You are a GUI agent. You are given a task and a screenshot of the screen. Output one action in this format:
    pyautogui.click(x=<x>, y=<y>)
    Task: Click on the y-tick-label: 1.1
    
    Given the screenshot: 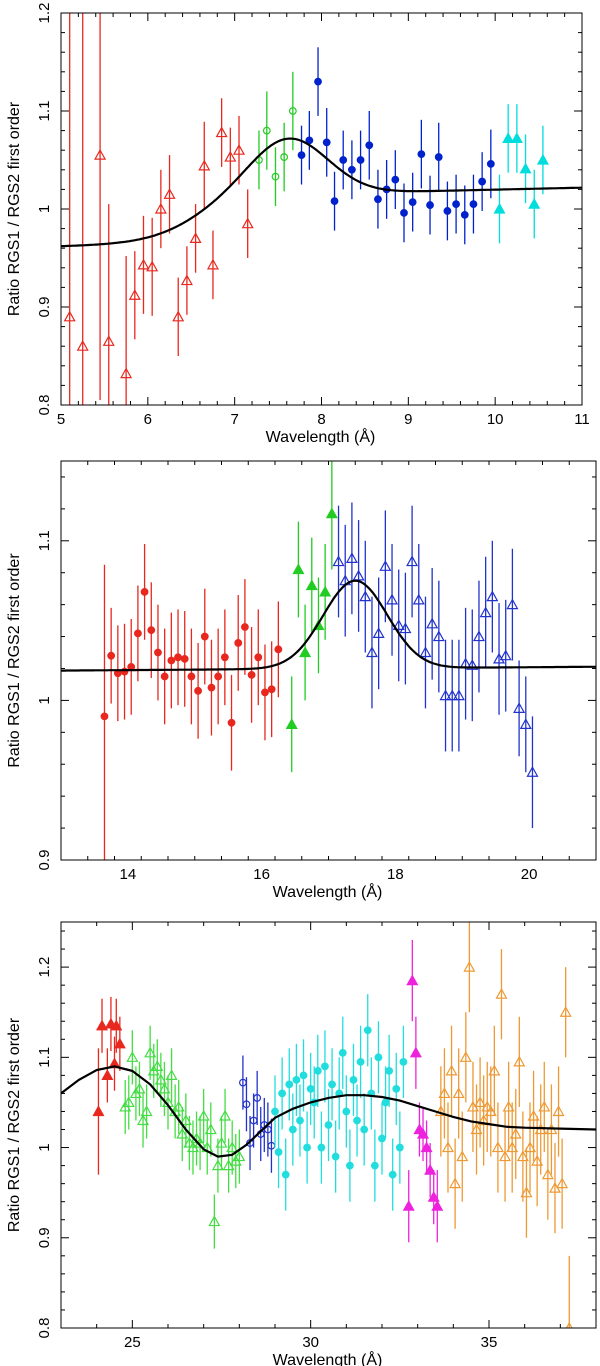 What is the action you would take?
    pyautogui.click(x=44, y=111)
    